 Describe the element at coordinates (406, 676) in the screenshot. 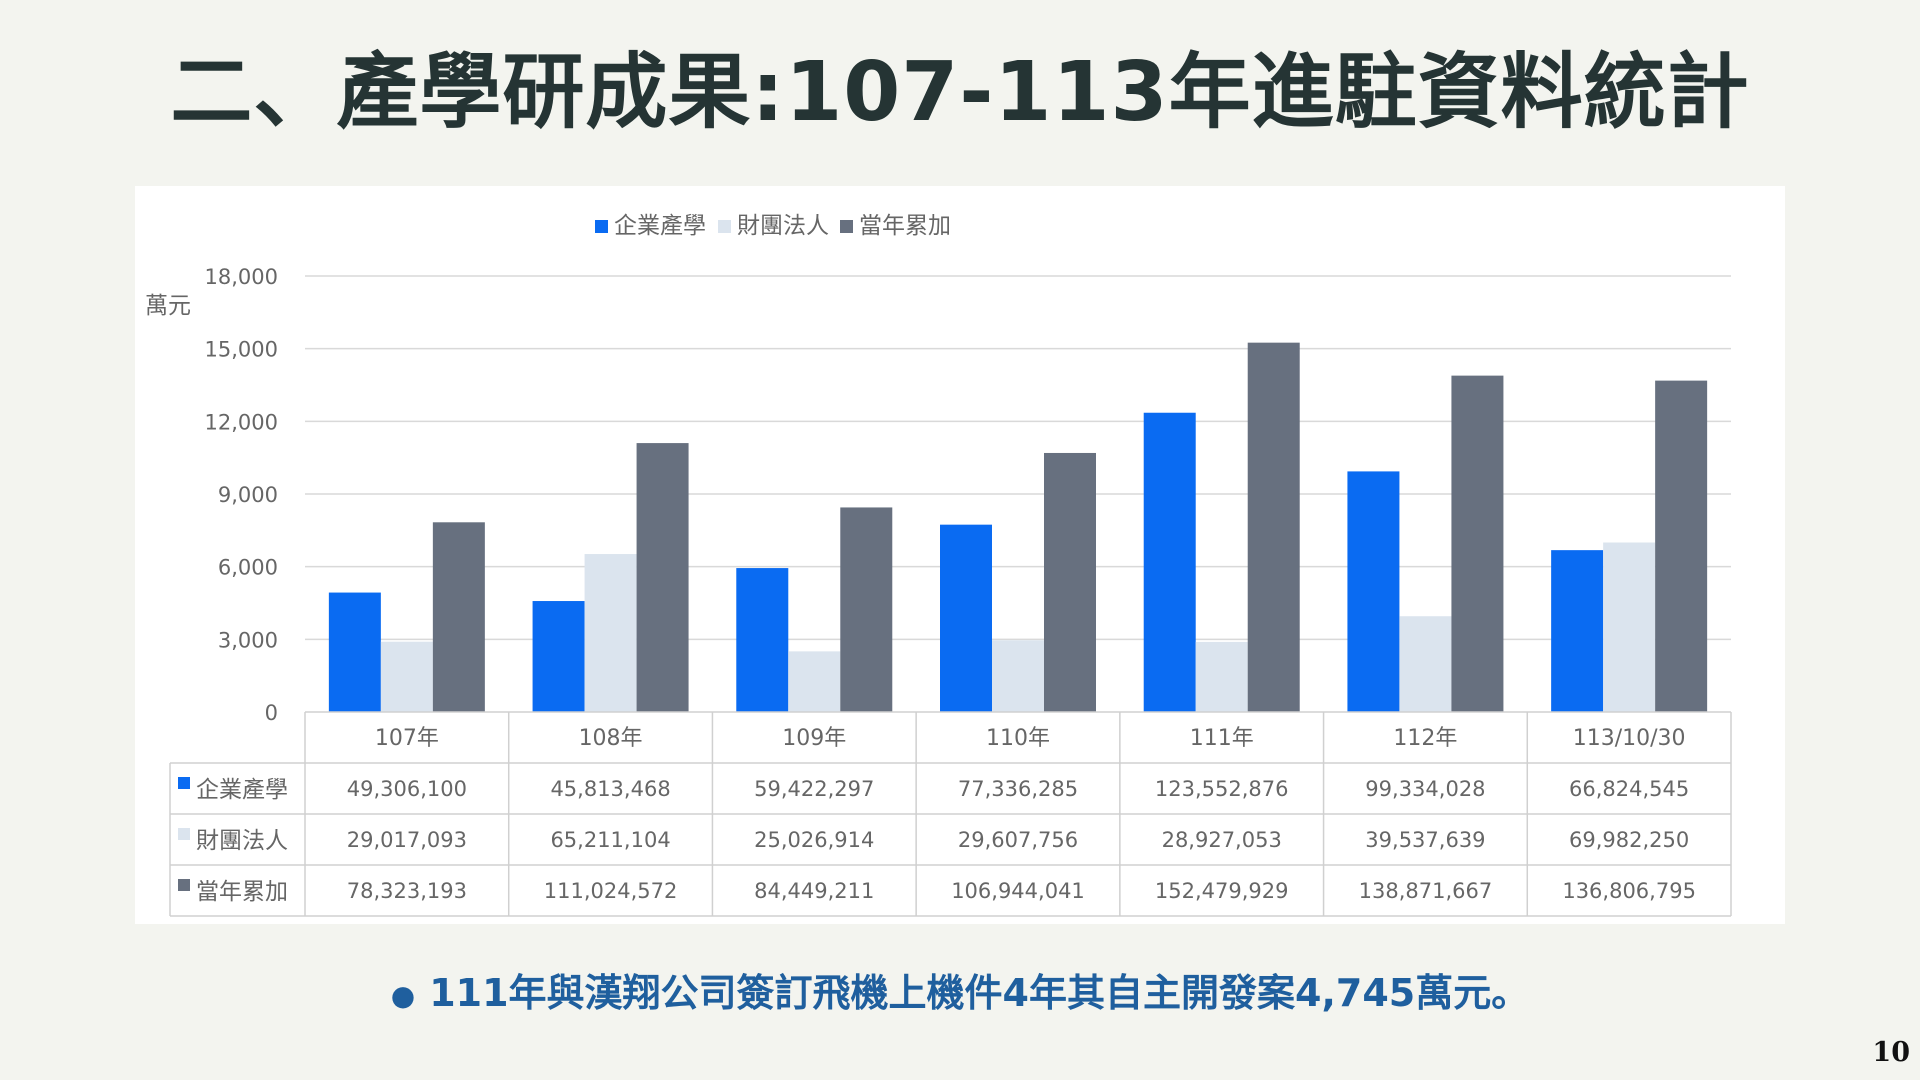

I see `bar-財團法人-107年` at that location.